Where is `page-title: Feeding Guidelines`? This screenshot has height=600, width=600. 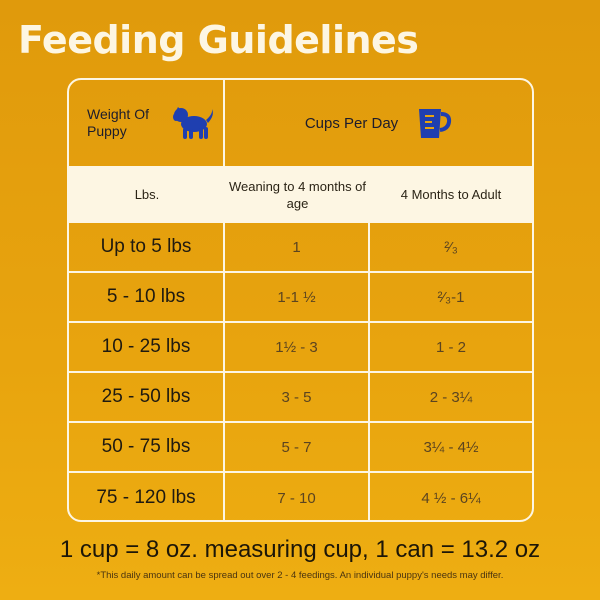
page-title: Feeding Guidelines is located at coordinates (218, 40).